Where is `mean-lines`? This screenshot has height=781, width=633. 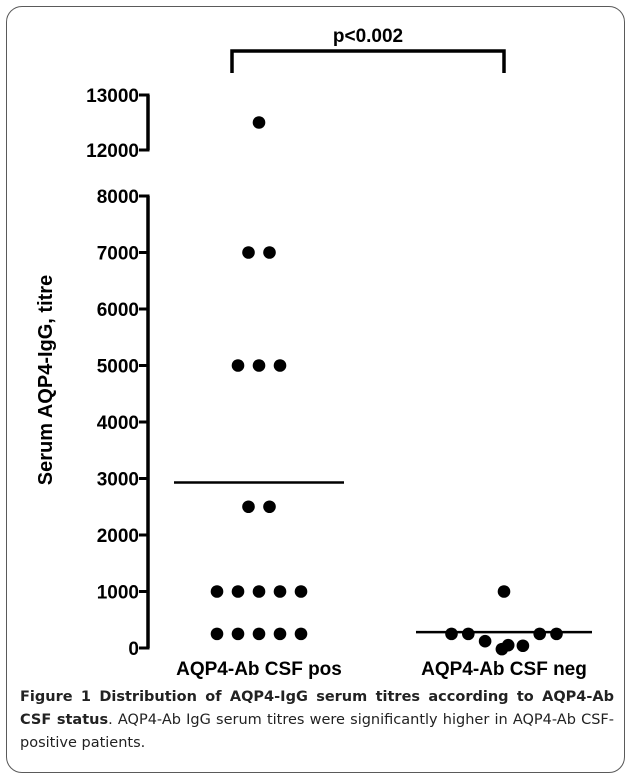
mean-lines is located at coordinates (383, 557).